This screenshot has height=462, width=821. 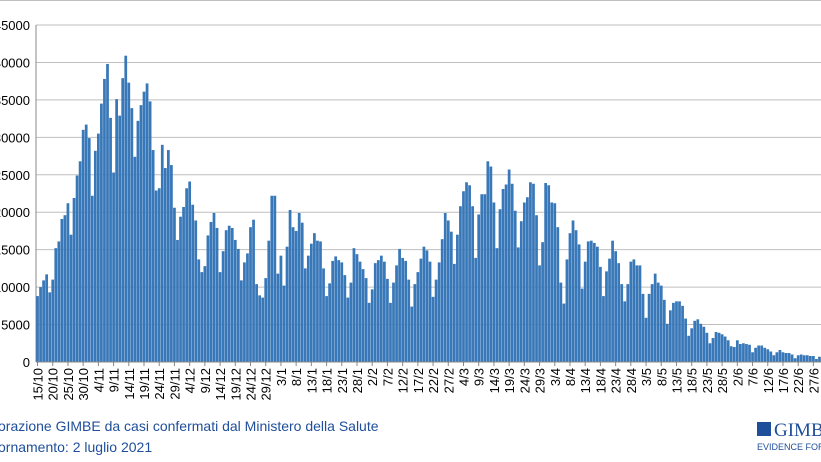 What do you see at coordinates (296, 377) in the screenshot?
I see `x-tick-label: 8/1` at bounding box center [296, 377].